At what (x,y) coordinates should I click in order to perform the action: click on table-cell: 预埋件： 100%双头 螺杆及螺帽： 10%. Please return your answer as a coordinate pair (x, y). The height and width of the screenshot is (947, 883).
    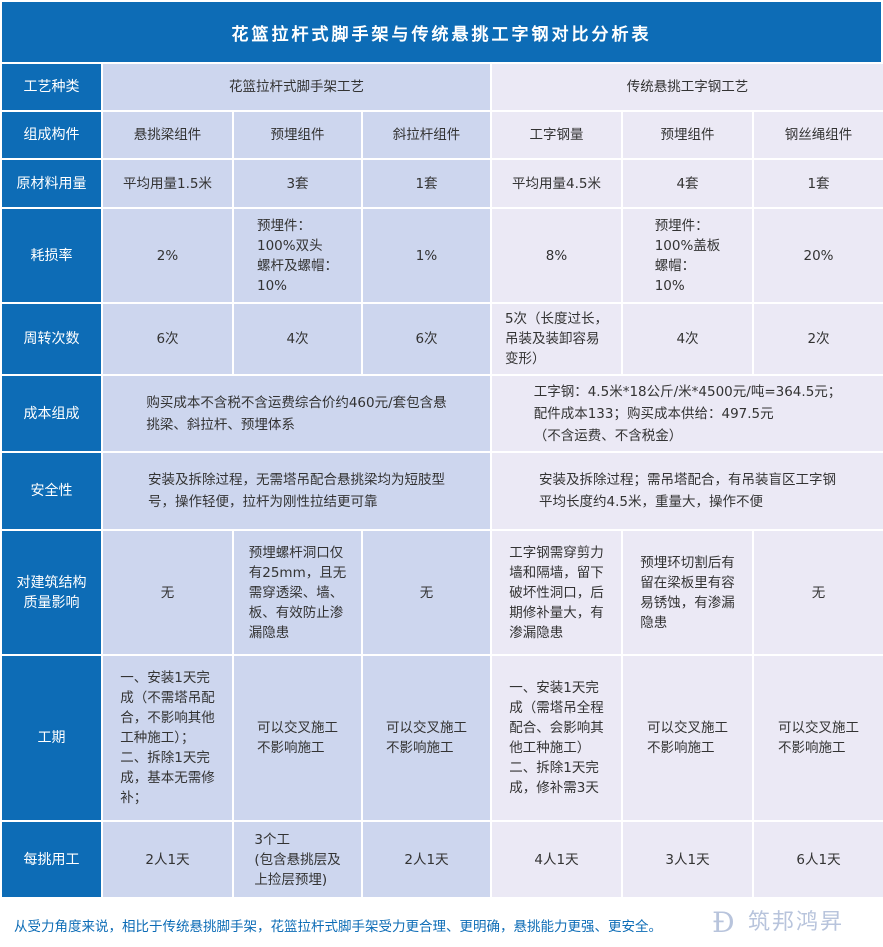
    Looking at the image, I should click on (297, 255).